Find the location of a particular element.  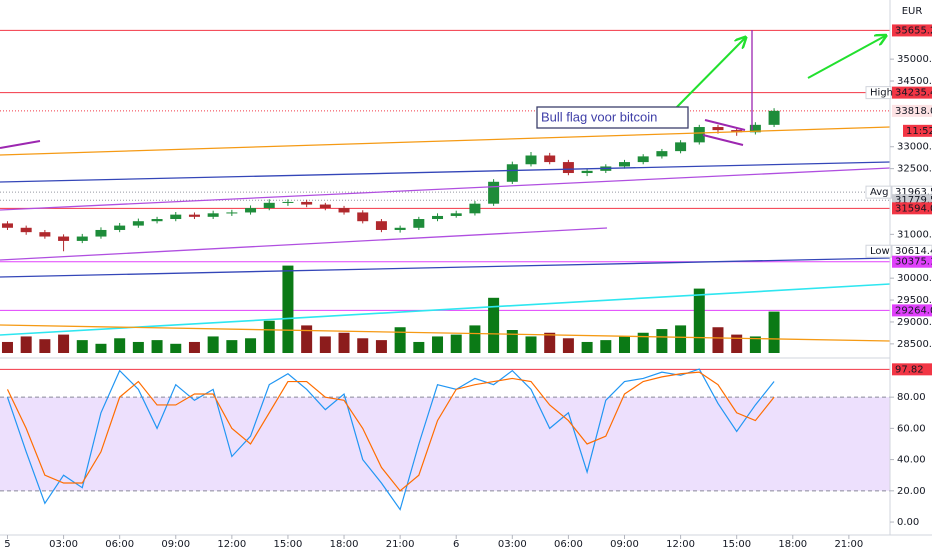

price-tag: 31594.02 is located at coordinates (913, 208).